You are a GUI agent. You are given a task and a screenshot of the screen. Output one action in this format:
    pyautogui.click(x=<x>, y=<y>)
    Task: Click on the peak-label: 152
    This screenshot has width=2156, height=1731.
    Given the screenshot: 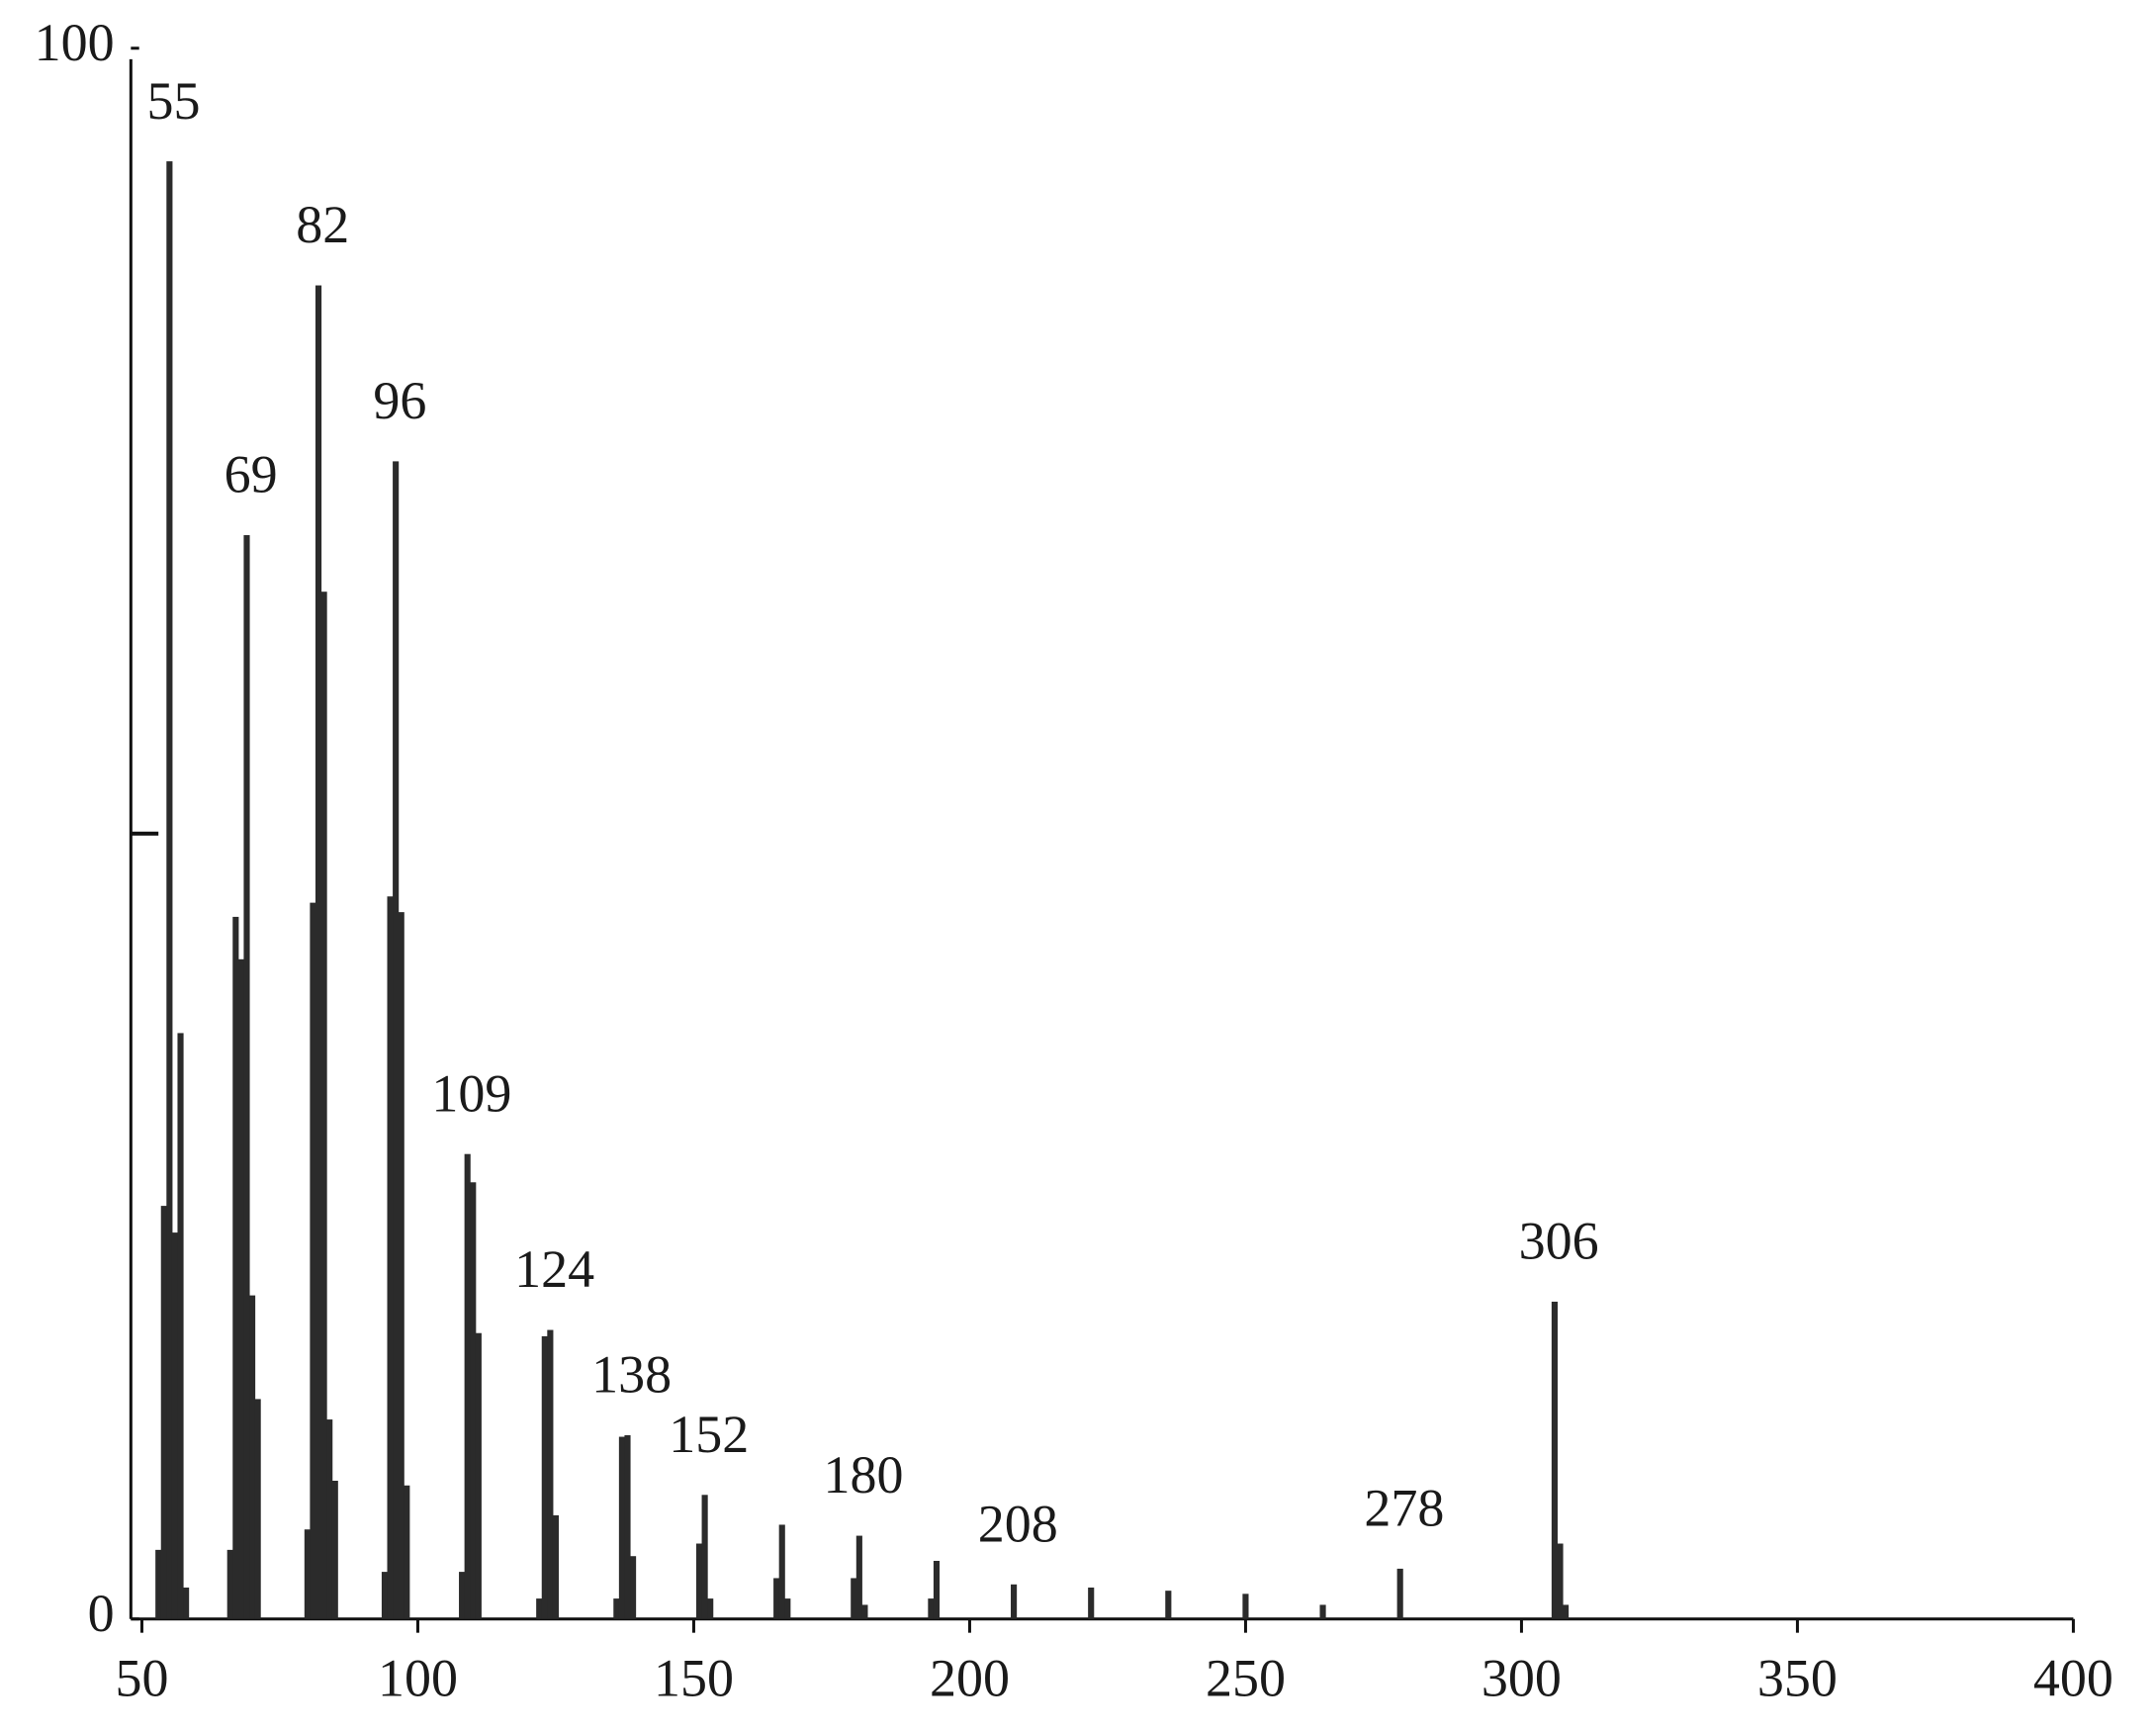 What is the action you would take?
    pyautogui.click(x=709, y=1434)
    